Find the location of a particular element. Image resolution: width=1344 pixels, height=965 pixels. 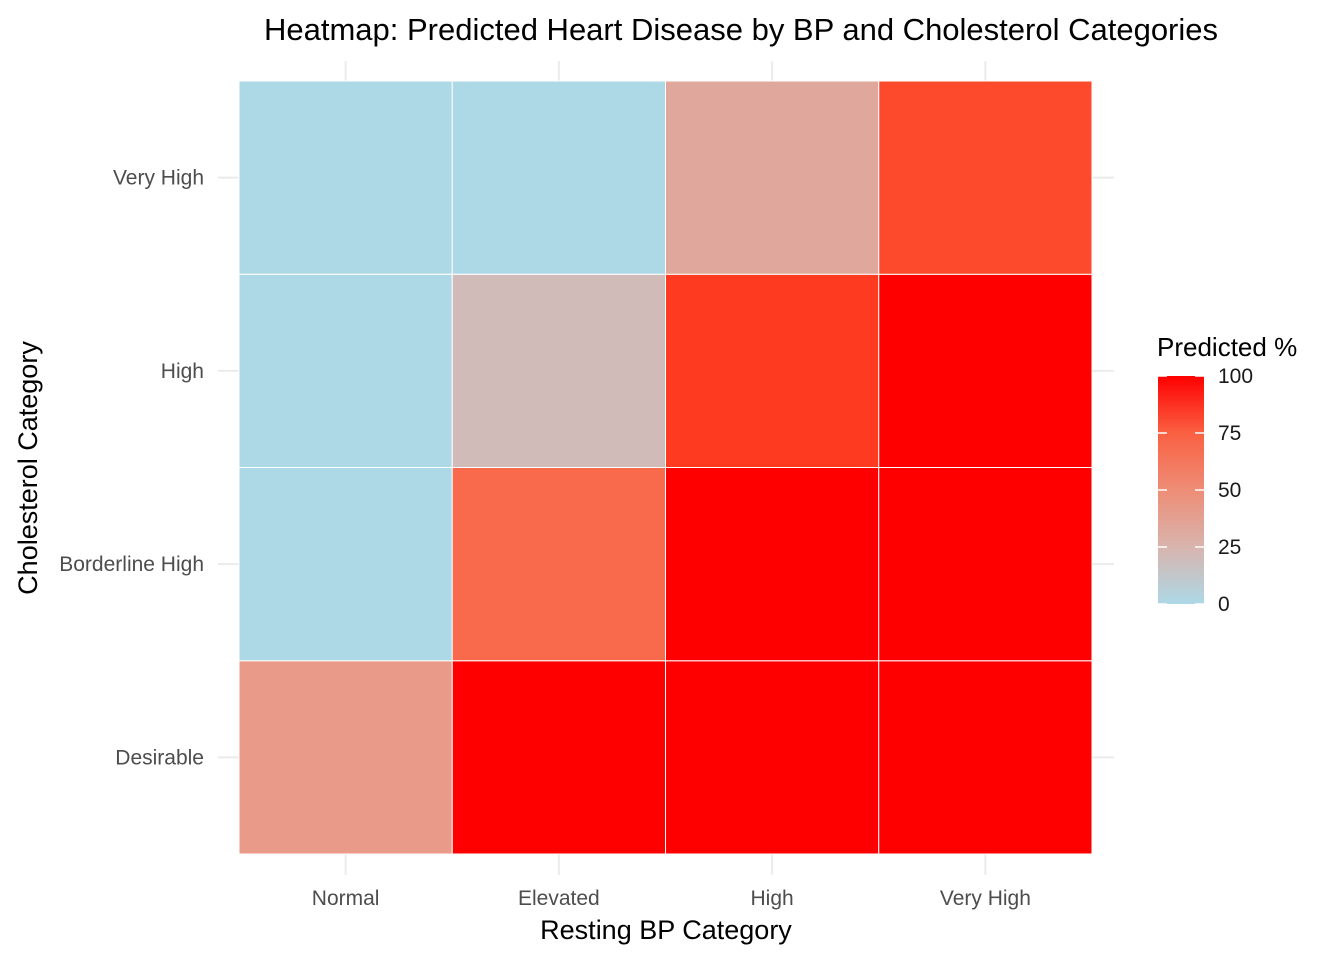

legend-ticks: 0 25 50 75 100 is located at coordinates (1205, 490).